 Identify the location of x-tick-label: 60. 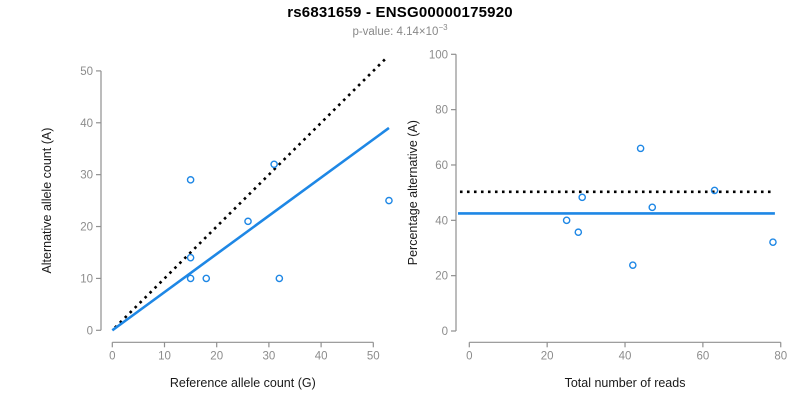
(702, 356).